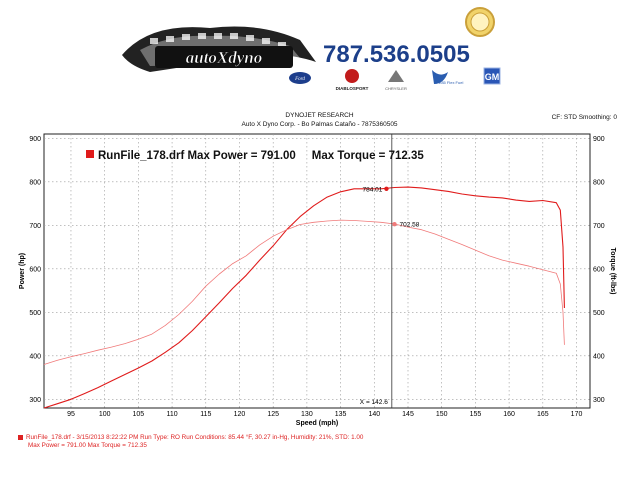 The image size is (639, 489). I want to click on annotation-point-torque, so click(394, 224).